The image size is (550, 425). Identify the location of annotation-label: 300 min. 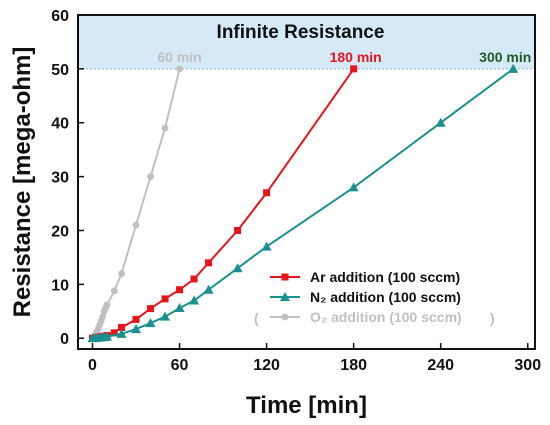
(505, 57).